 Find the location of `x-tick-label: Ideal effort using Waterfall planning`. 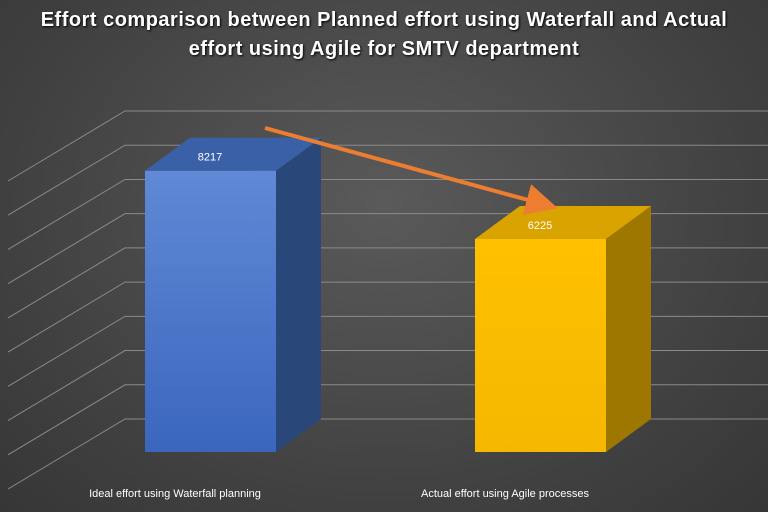

x-tick-label: Ideal effort using Waterfall planning is located at coordinates (175, 494).